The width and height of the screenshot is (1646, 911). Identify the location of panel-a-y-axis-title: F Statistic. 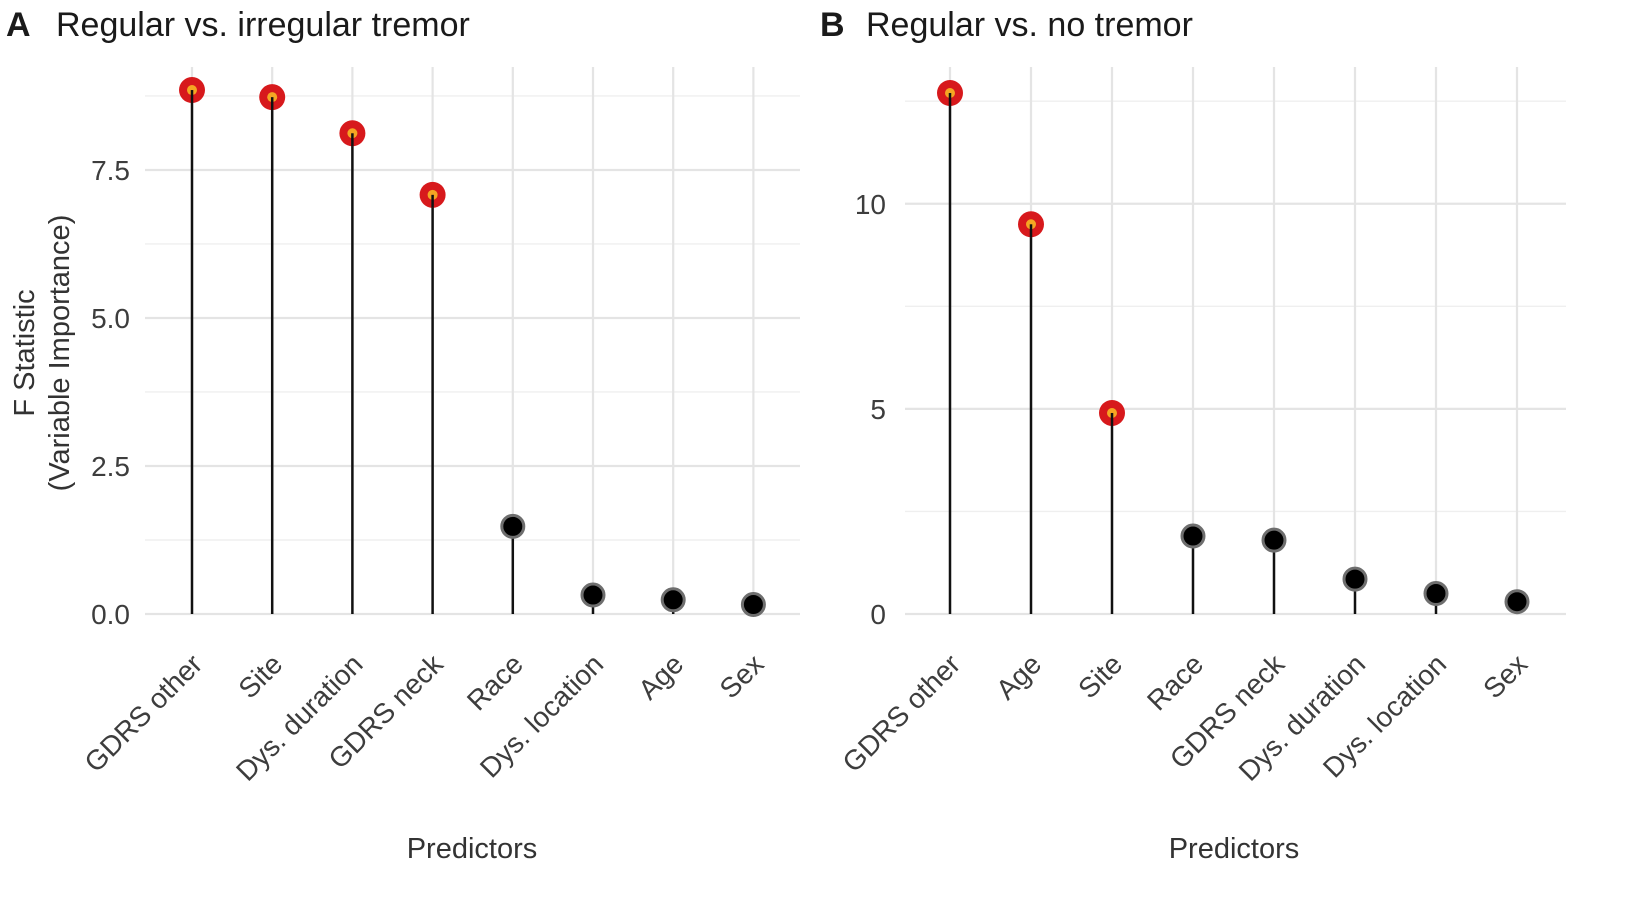
(25, 352).